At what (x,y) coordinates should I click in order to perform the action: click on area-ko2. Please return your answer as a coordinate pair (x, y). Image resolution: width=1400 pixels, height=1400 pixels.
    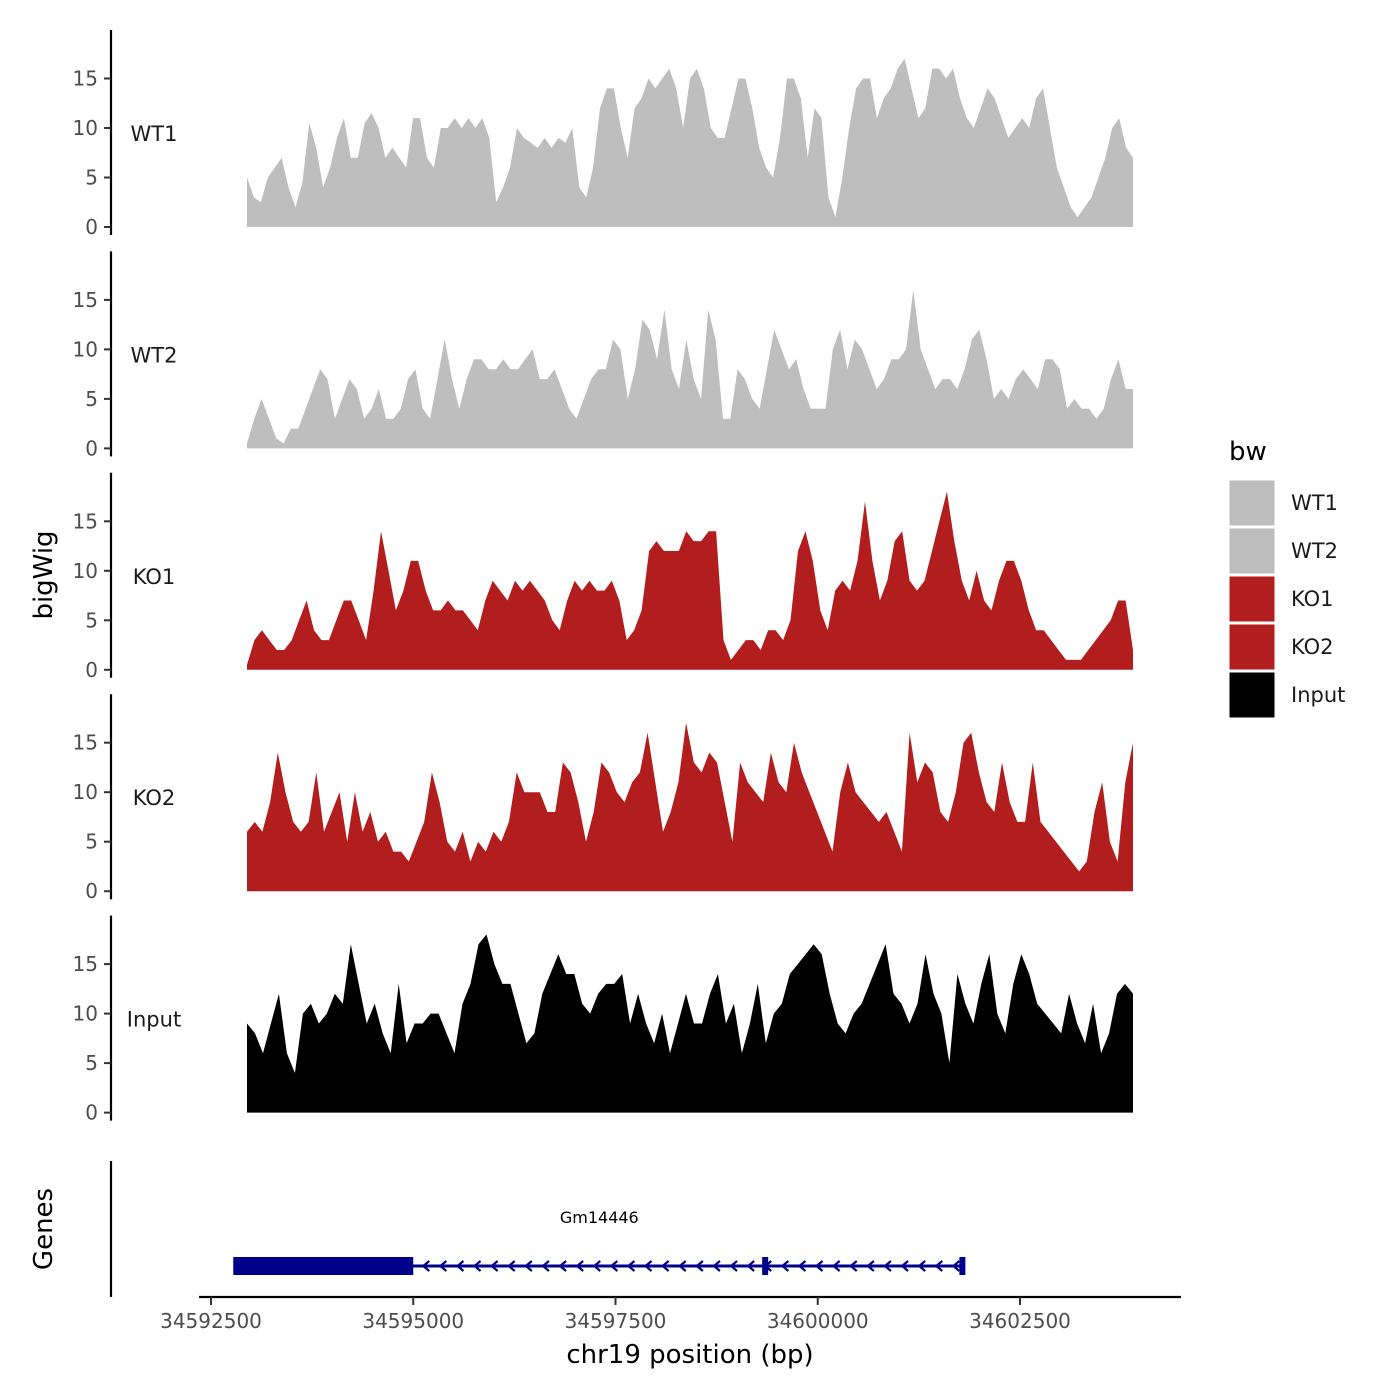
    Looking at the image, I should click on (690, 807).